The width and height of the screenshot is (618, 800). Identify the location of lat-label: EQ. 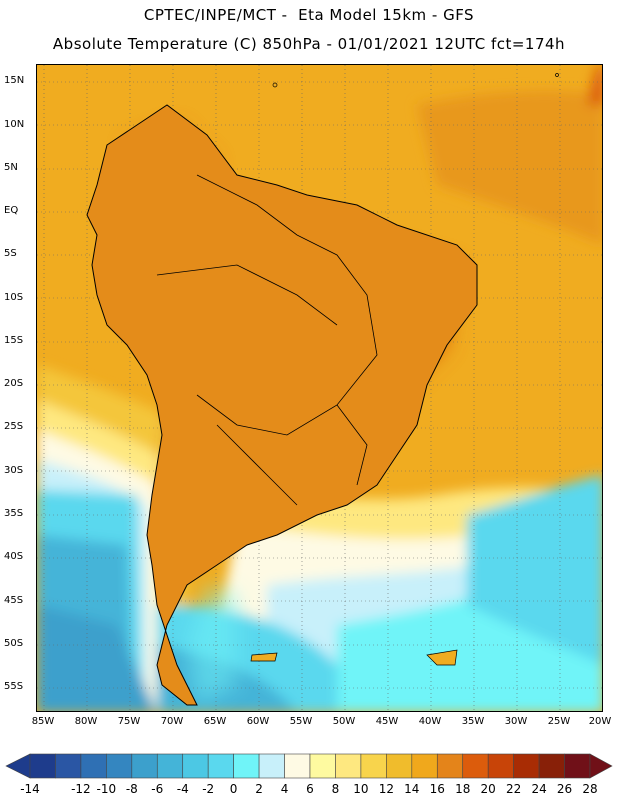
(11, 210).